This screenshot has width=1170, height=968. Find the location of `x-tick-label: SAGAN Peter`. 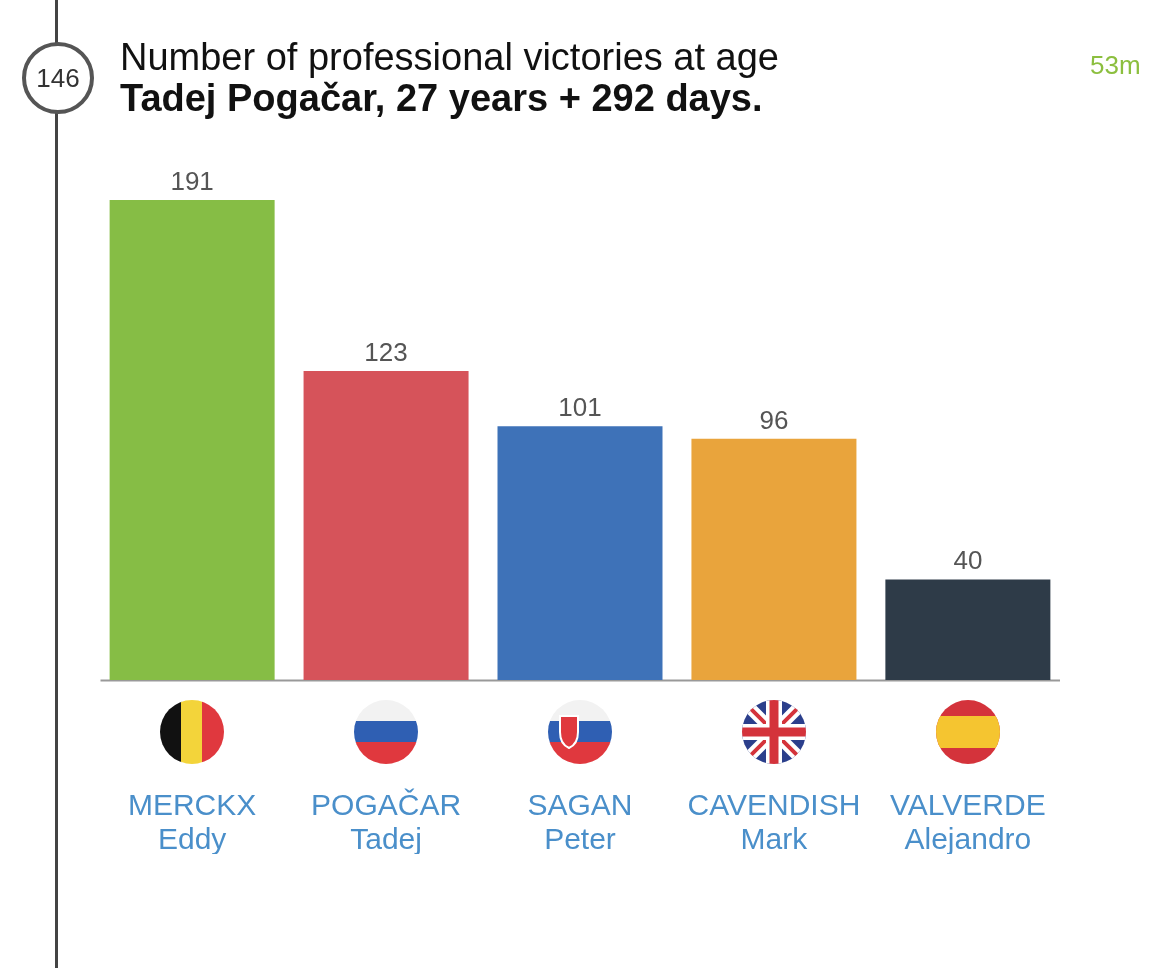

x-tick-label: SAGAN Peter is located at coordinates (580, 821).